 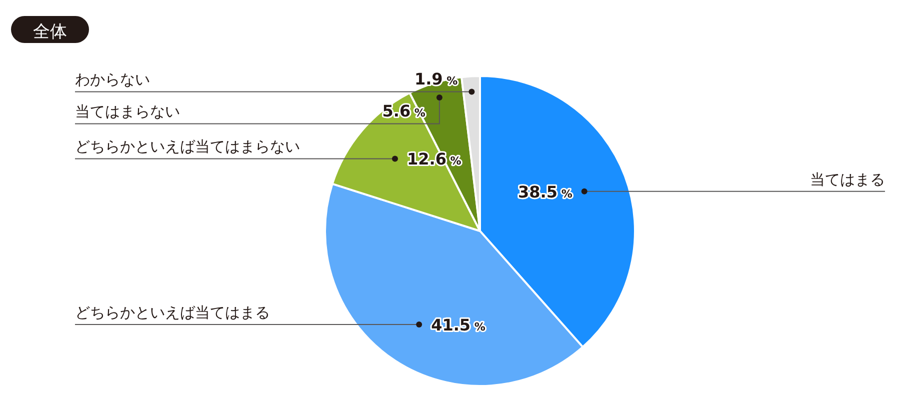 What do you see at coordinates (545, 192) in the screenshot?
I see `data-label: 38.5 %` at bounding box center [545, 192].